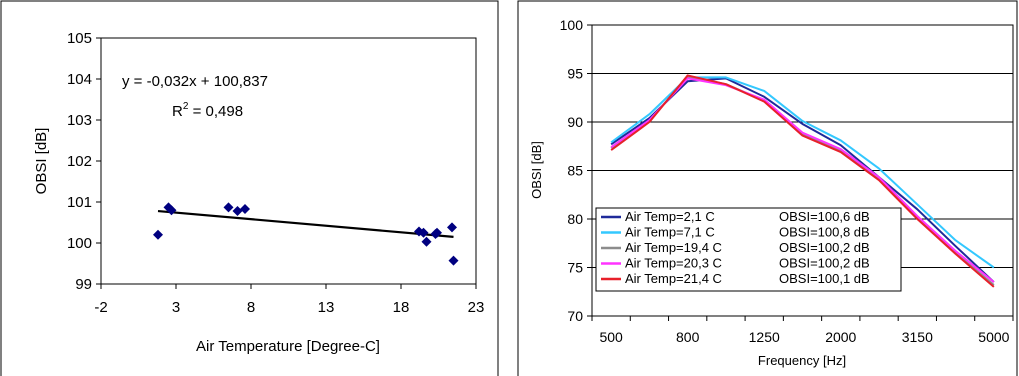 Image resolution: width=1019 pixels, height=376 pixels. I want to click on left-x-axis-label: Air Temperature [Degree-C], so click(288, 346).